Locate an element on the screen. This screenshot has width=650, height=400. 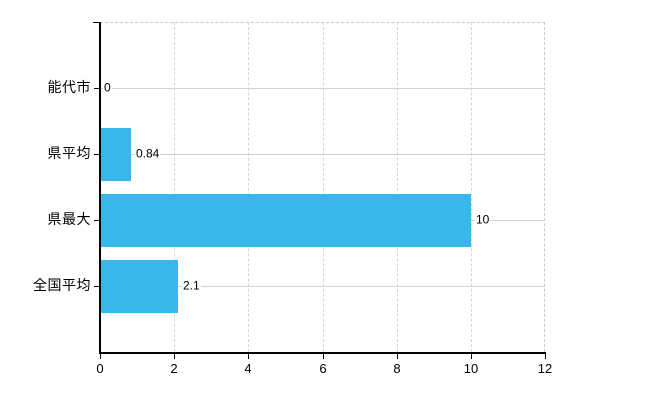
category-label: 全国平均 is located at coordinates (62, 285).